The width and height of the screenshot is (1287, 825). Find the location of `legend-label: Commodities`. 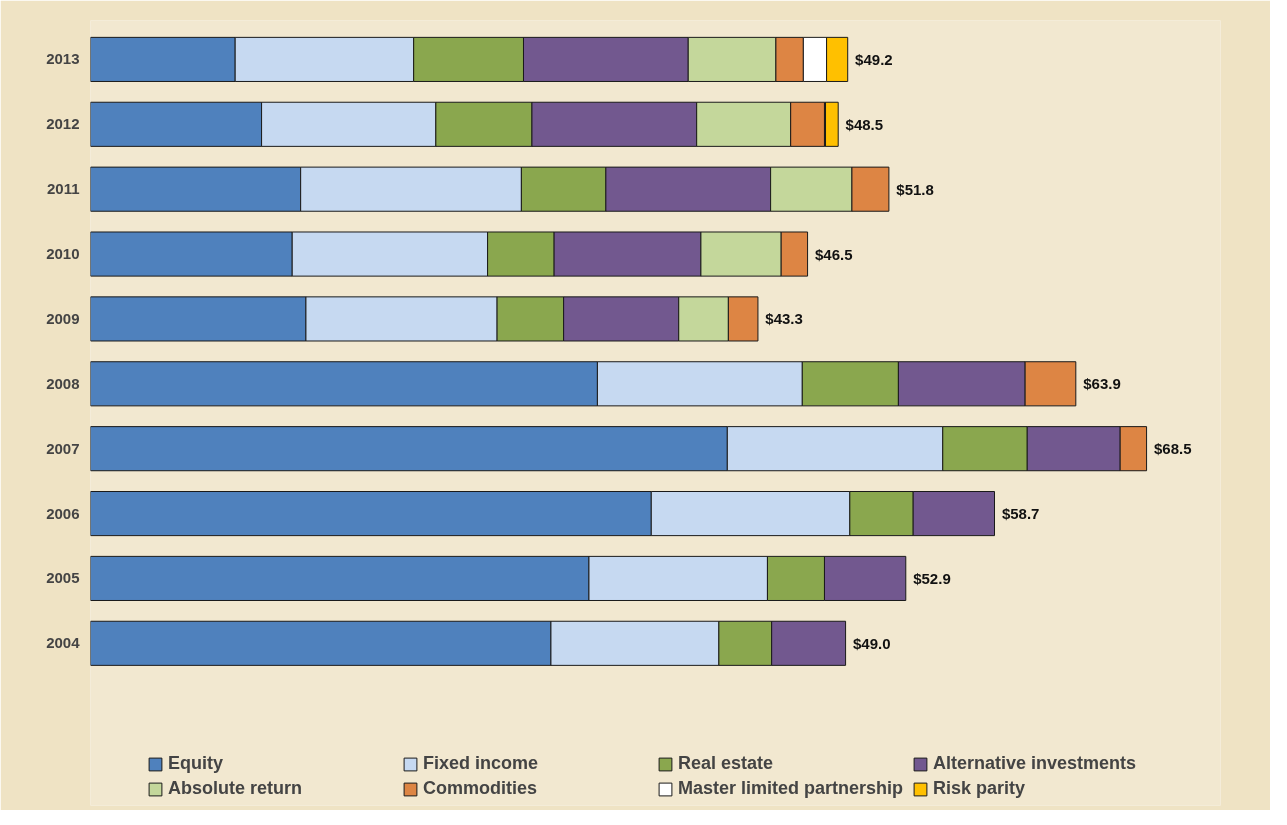

legend-label: Commodities is located at coordinates (480, 788).